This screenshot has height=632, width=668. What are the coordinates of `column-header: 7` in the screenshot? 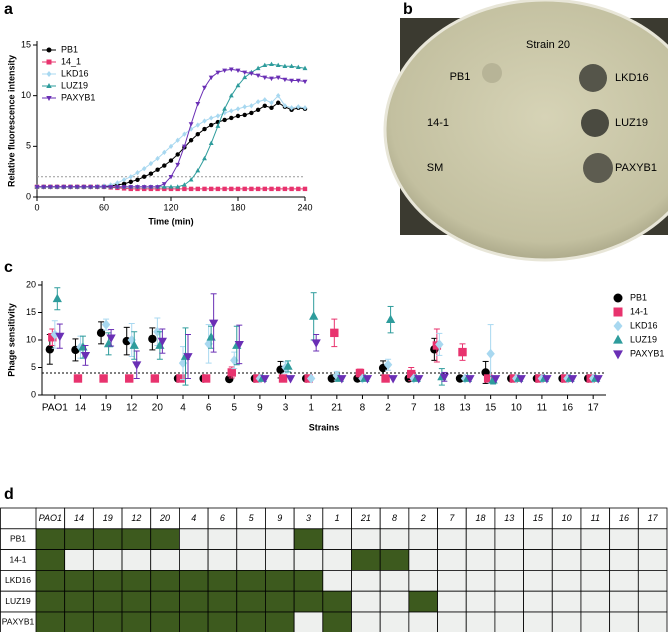 It's located at (452, 518).